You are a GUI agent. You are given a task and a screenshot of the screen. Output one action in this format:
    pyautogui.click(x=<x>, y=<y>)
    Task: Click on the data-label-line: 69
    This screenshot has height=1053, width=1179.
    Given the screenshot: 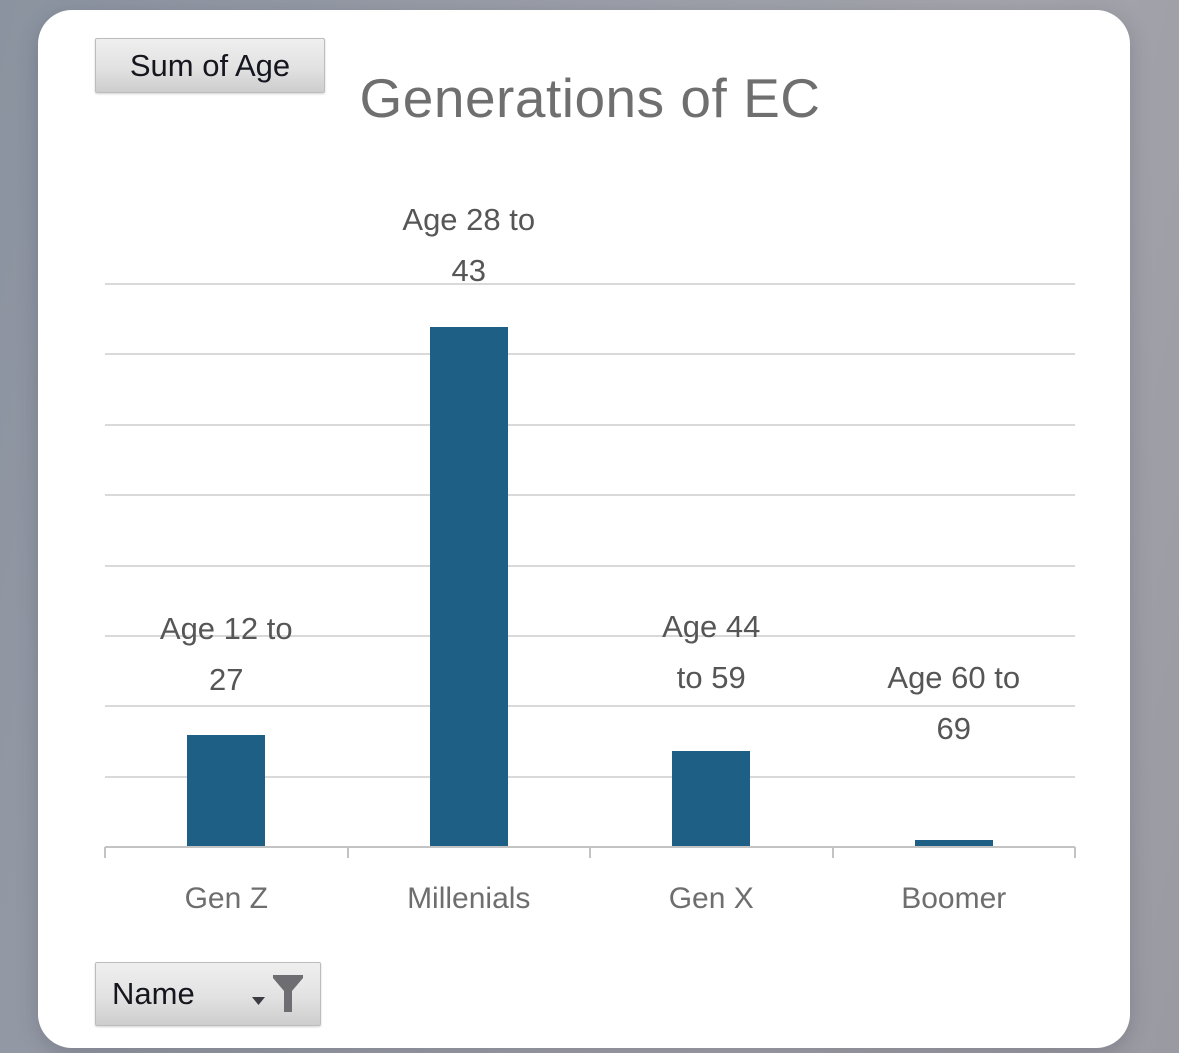 What is the action you would take?
    pyautogui.click(x=953, y=728)
    